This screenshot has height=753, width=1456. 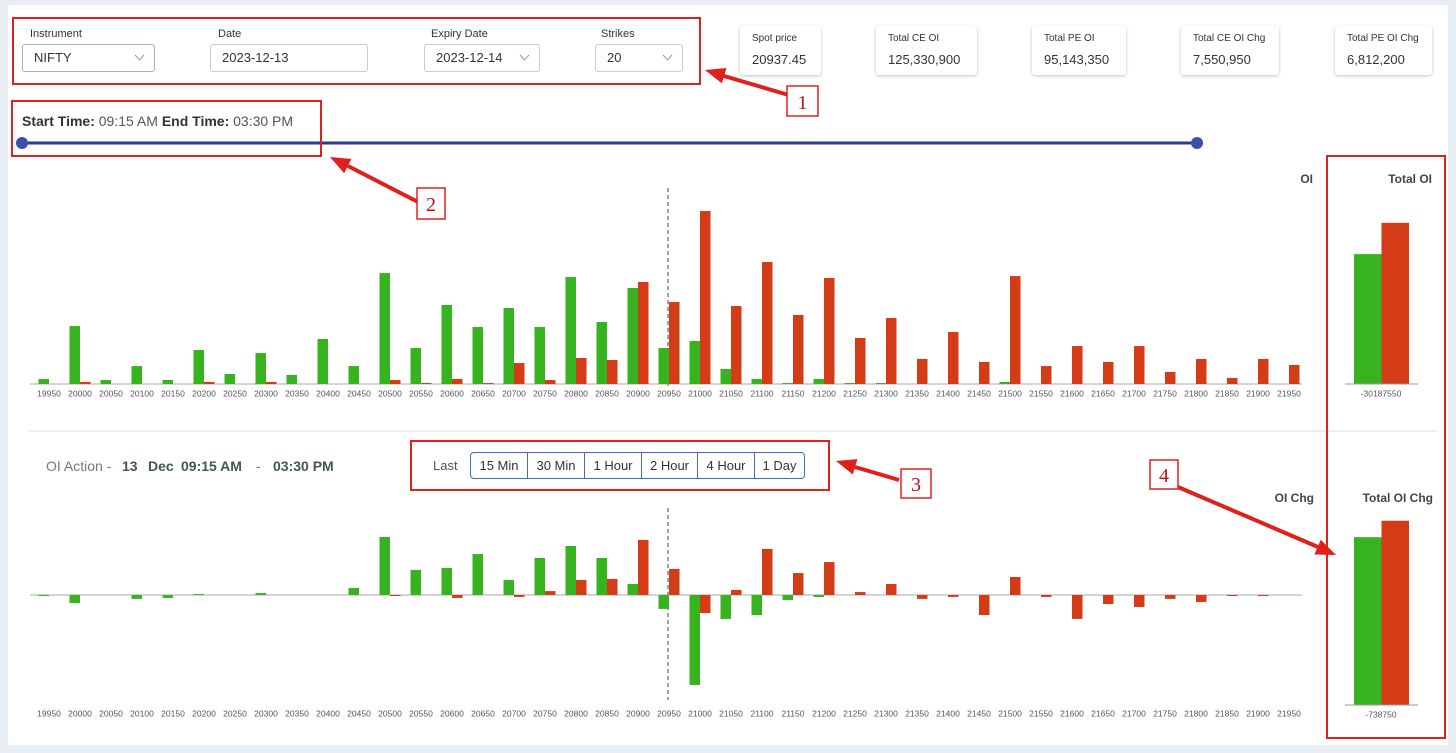 I want to click on select-value: 2023-12-14, so click(x=469, y=57).